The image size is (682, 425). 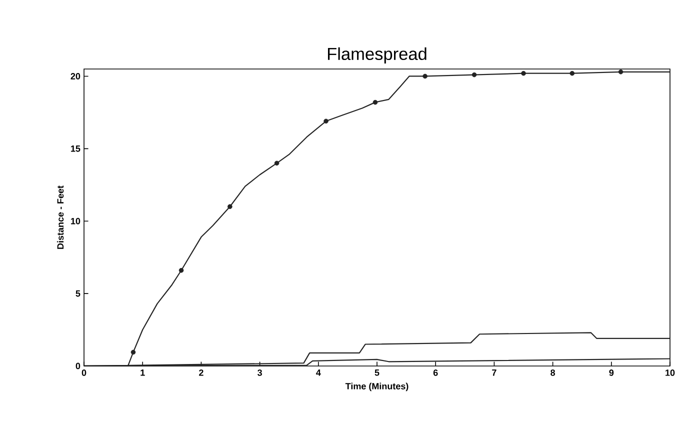 I want to click on y-tick-label: 10, so click(x=75, y=221).